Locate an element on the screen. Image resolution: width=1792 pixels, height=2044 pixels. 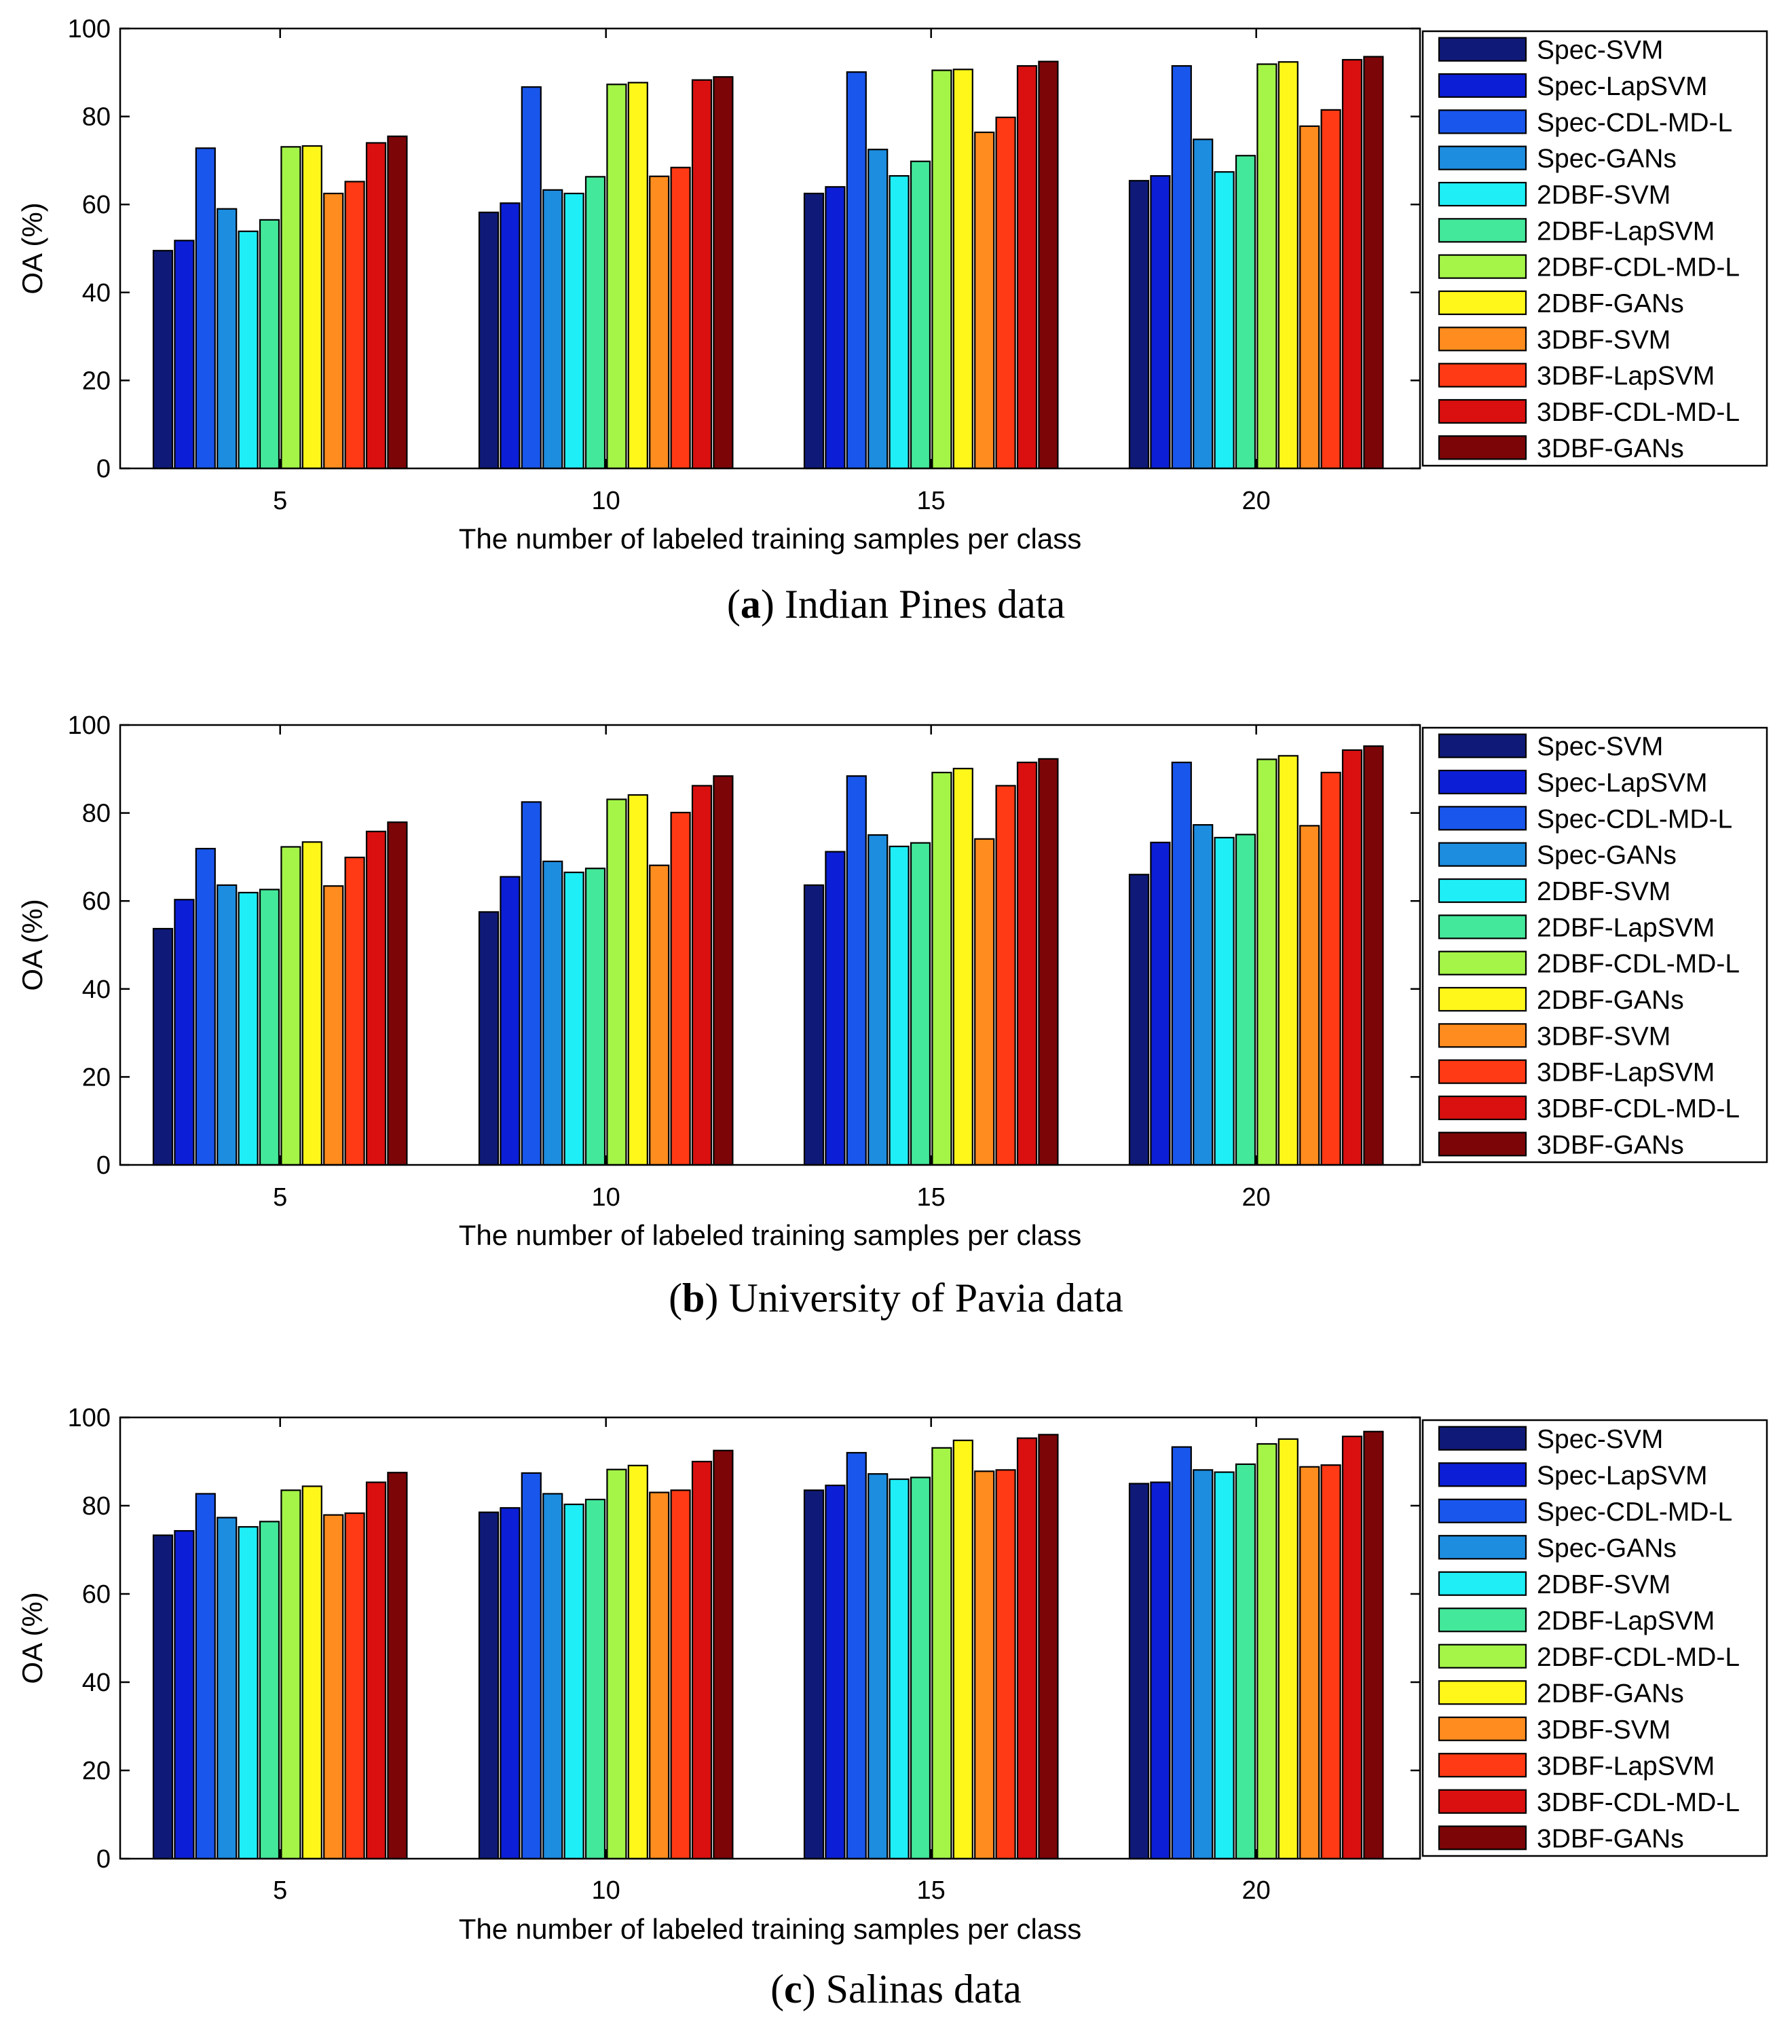
y-tick-label: 60 is located at coordinates (97, 1594).